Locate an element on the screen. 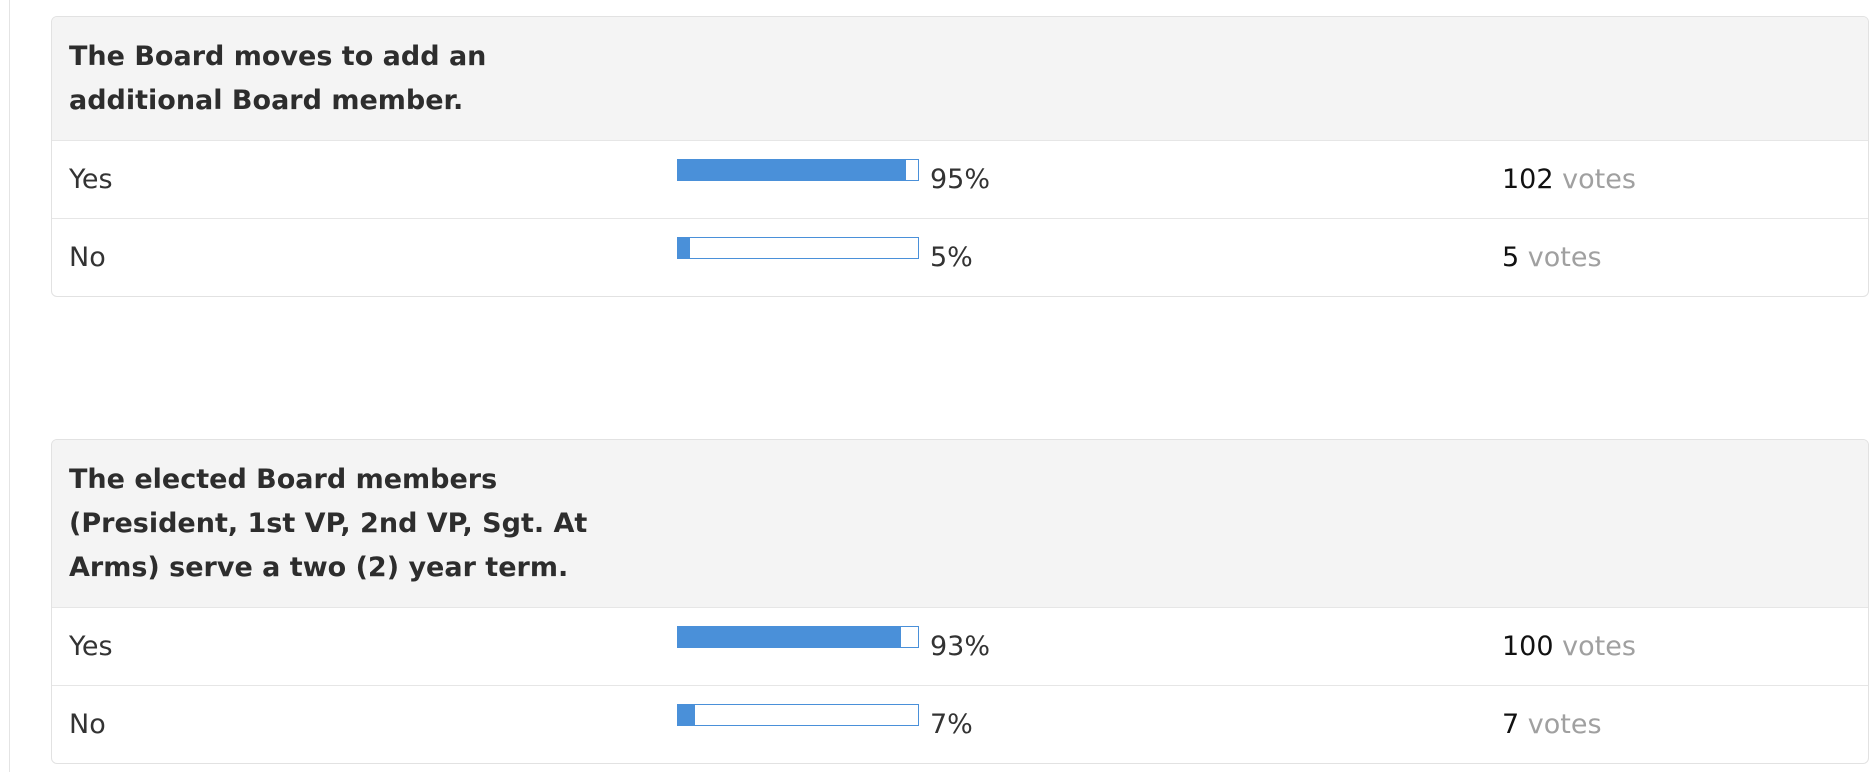 Image resolution: width=1872 pixels, height=772 pixels. vote-count: 5 votes is located at coordinates (1552, 257).